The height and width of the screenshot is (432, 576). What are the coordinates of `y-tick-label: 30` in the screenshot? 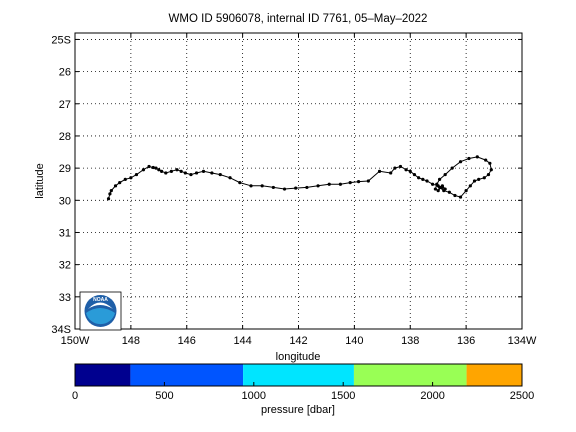 It's located at (65, 201).